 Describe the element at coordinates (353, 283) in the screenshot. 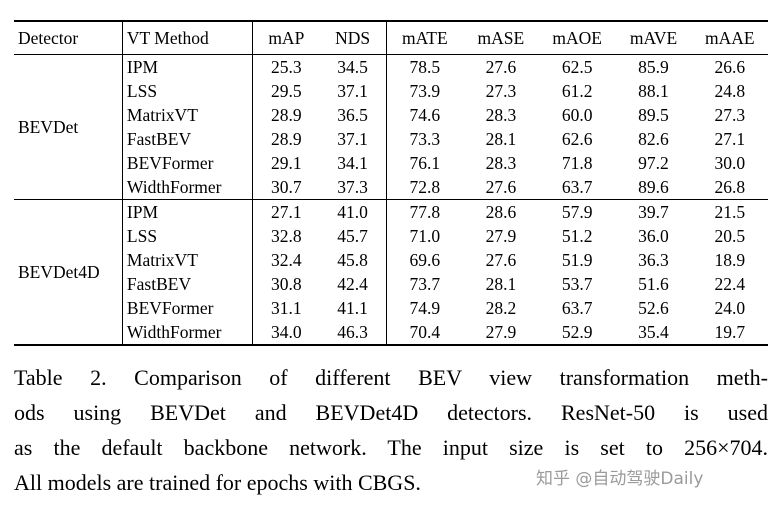

I see `value-cell: 42.4` at that location.